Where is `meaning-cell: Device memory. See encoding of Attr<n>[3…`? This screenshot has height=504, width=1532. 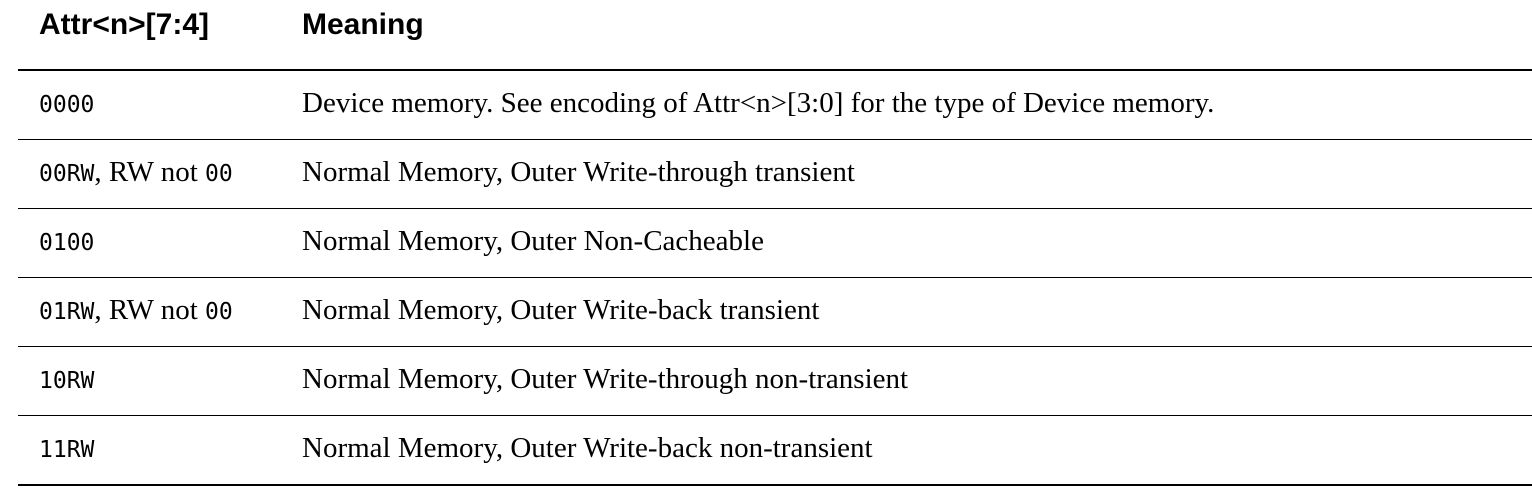 meaning-cell: Device memory. See encoding of Attr<n>[3… is located at coordinates (758, 103).